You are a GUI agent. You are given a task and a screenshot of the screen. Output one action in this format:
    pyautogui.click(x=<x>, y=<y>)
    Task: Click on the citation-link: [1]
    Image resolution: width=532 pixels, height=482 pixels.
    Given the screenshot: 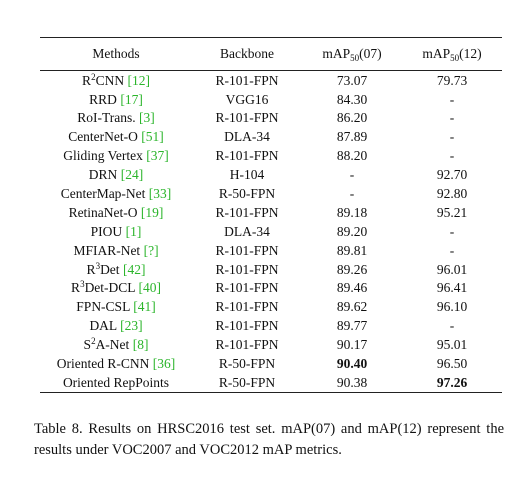 What is the action you would take?
    pyautogui.click(x=133, y=231)
    